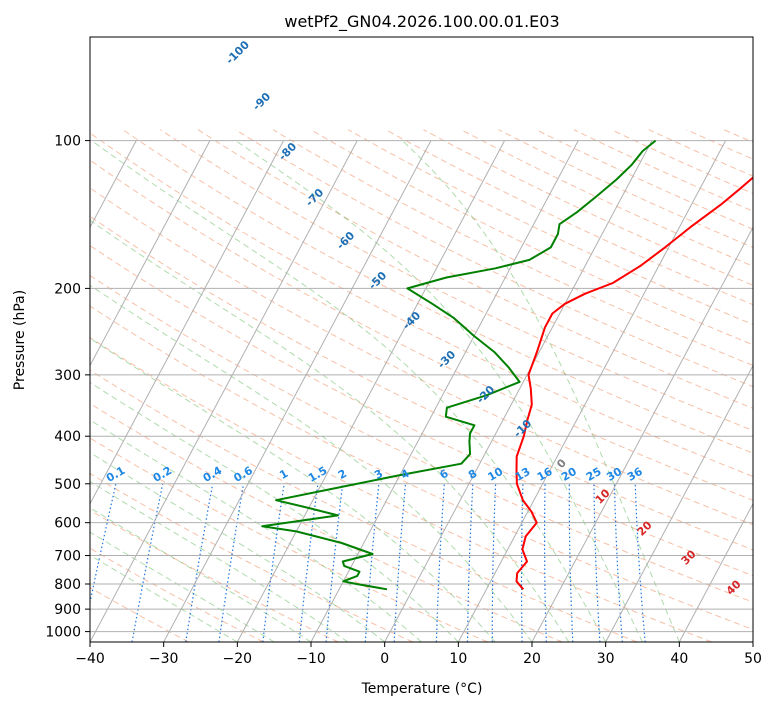 The image size is (775, 708). Describe the element at coordinates (67, 437) in the screenshot. I see `y-tick-label: 400` at that location.